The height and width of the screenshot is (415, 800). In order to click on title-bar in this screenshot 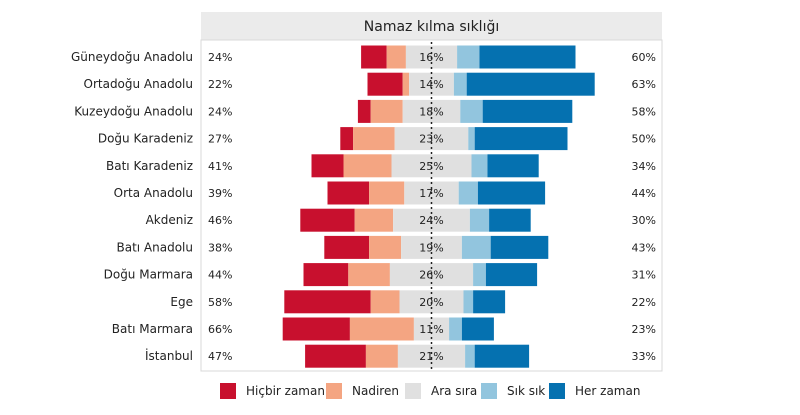, I will do `click(431, 26)`.